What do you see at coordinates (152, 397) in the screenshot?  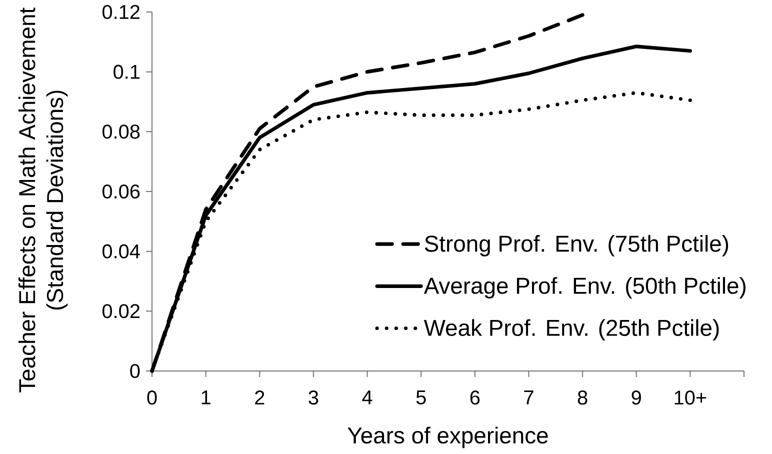 I see `x-tick-label: 0` at bounding box center [152, 397].